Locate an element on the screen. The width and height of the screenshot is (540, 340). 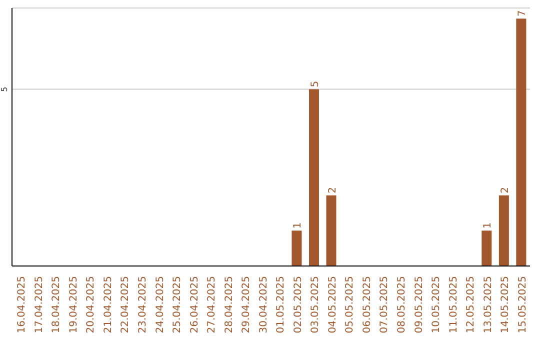
x-tick-label: 18.04.2025 is located at coordinates (56, 305).